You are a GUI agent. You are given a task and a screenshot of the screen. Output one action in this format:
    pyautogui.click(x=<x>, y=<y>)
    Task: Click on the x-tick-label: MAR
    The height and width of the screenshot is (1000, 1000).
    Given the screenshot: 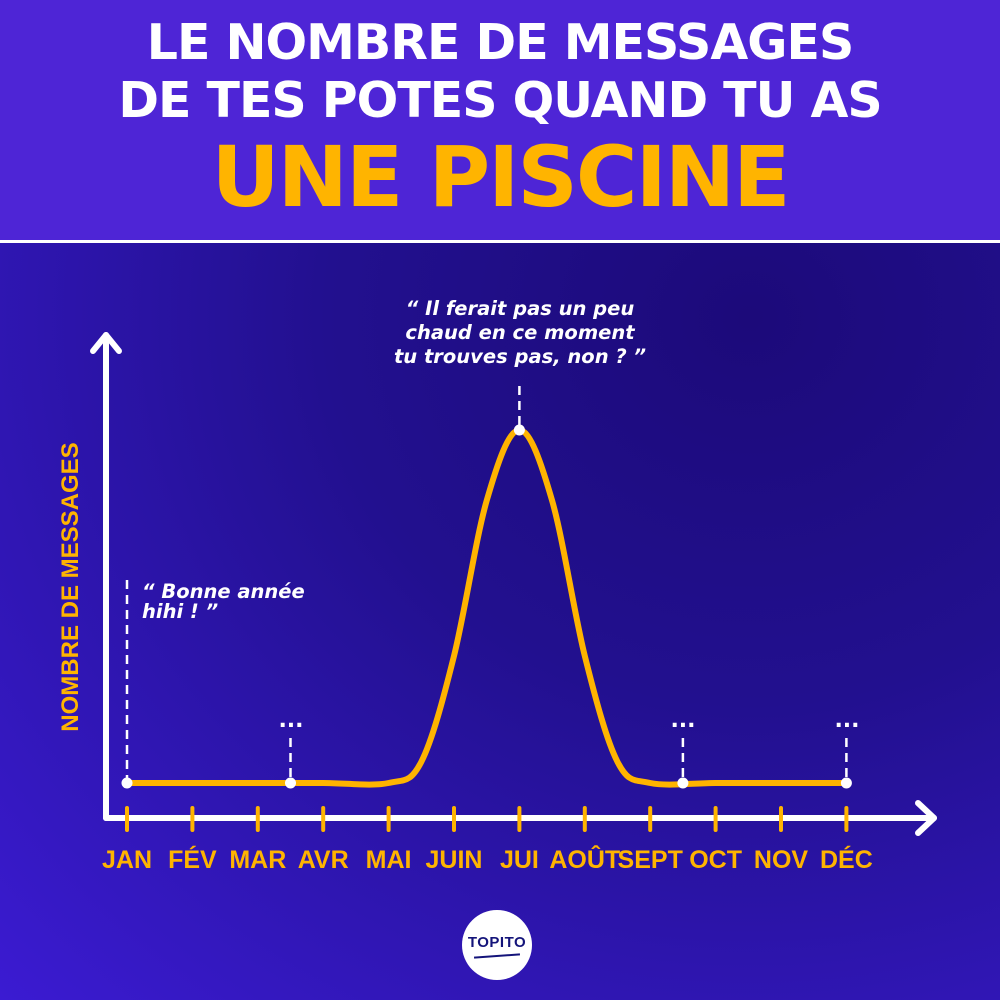 What is the action you would take?
    pyautogui.click(x=257, y=860)
    